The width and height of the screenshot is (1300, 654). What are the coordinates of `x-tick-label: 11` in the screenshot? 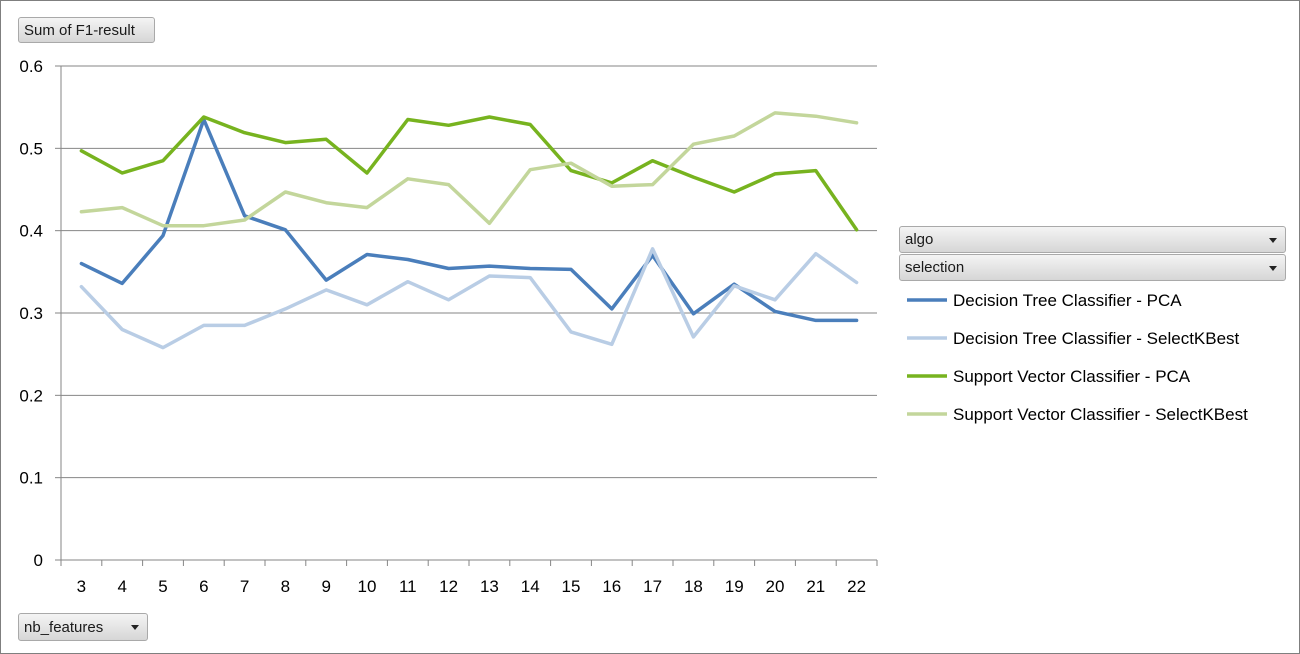 It's located at (408, 586).